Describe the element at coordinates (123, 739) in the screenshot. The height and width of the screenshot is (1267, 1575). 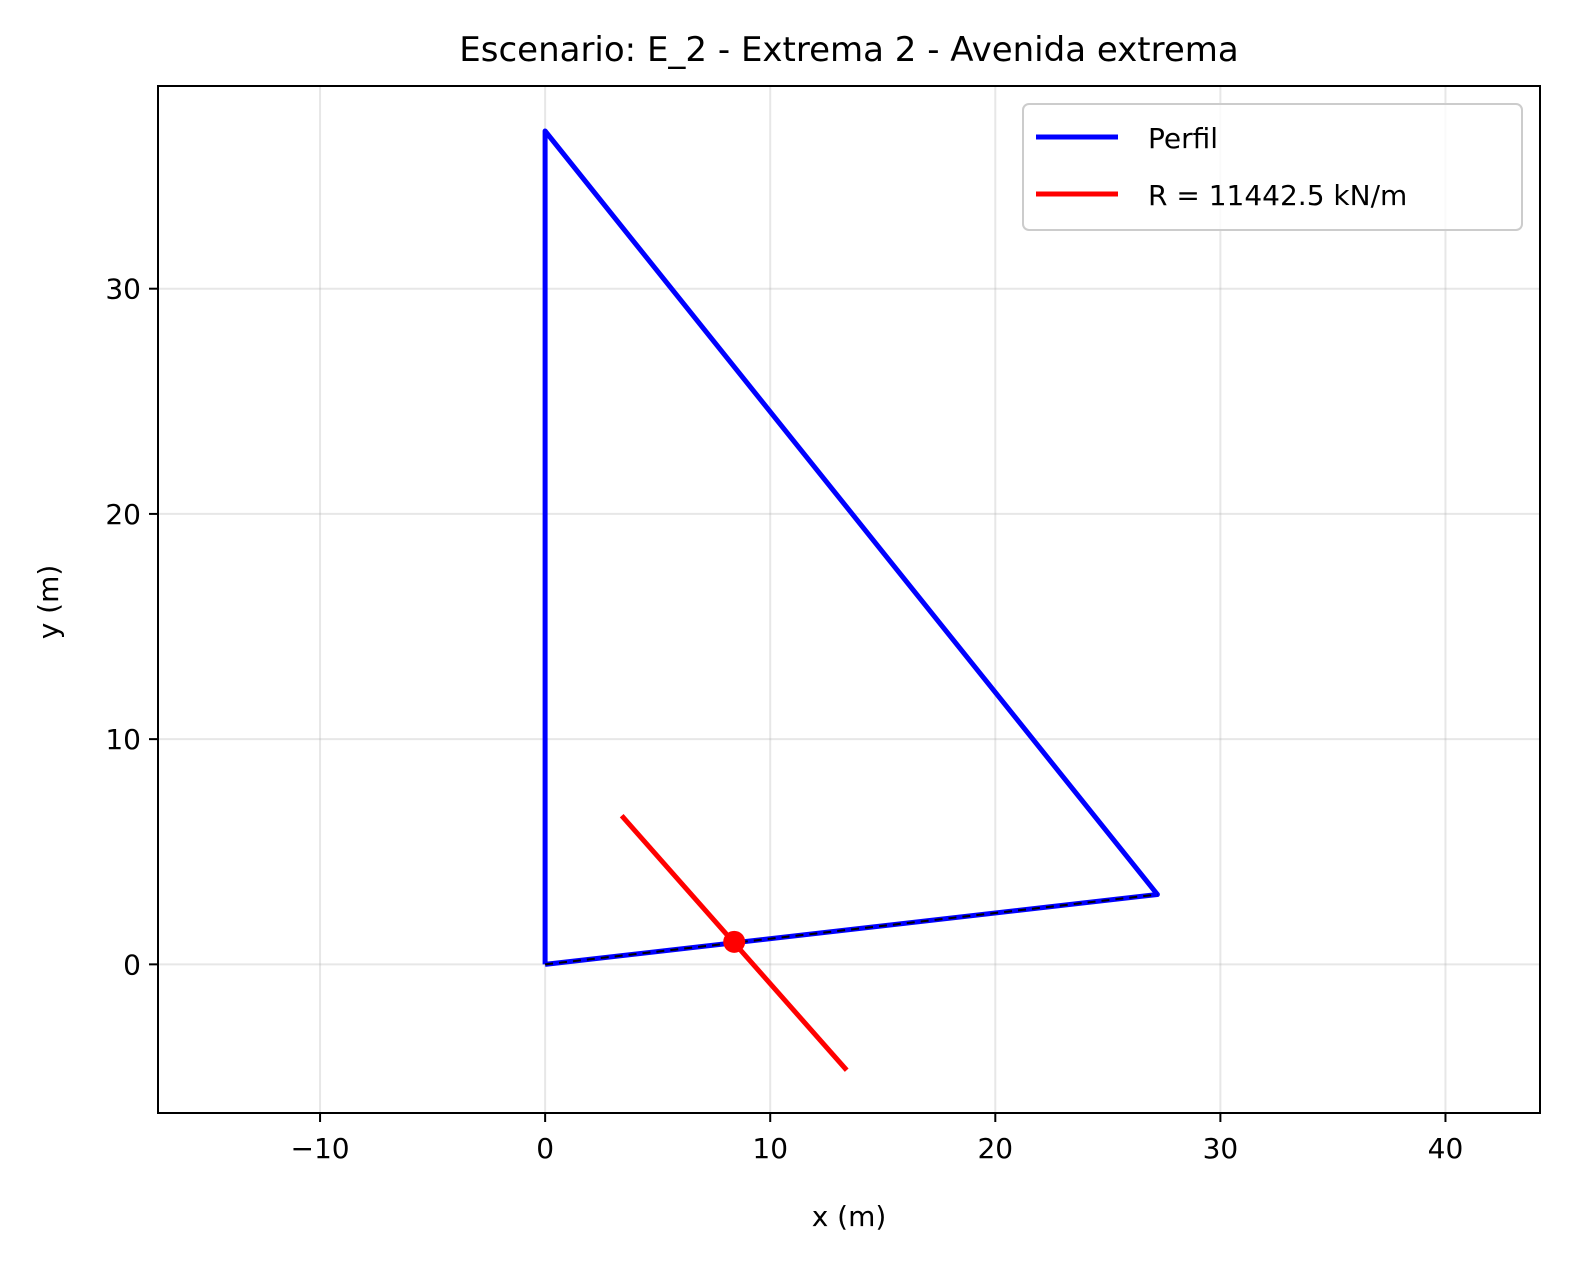
I see `y-tick-label: 10` at that location.